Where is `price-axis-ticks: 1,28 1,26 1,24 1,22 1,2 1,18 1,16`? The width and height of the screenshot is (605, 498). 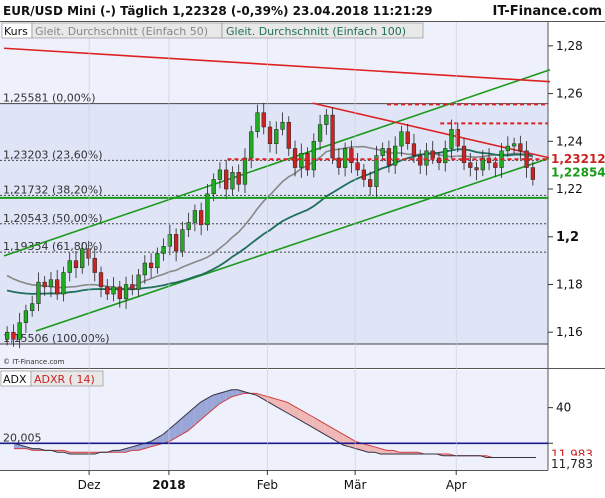 price-axis-ticks: 1,28 1,26 1,24 1,22 1,2 1,18 1,16 is located at coordinates (565, 189).